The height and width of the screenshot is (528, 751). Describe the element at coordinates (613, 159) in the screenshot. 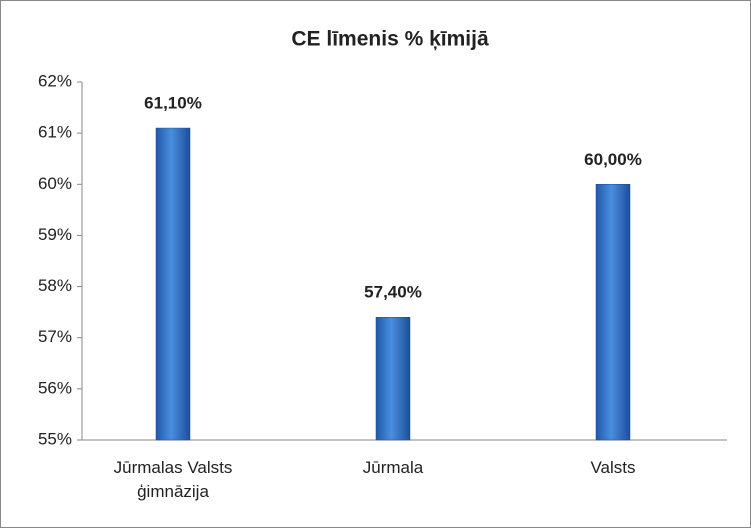

I see `data-label: 60,00%` at that location.